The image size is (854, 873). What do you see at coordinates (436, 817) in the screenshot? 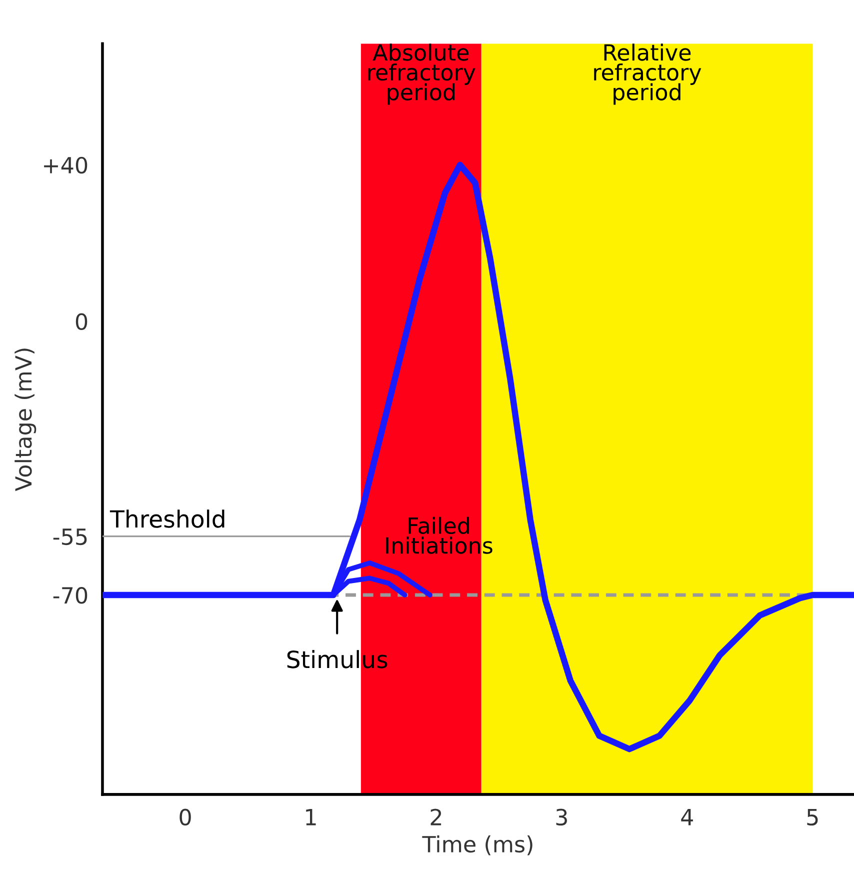
I see `x-tick-label: 2` at bounding box center [436, 817].